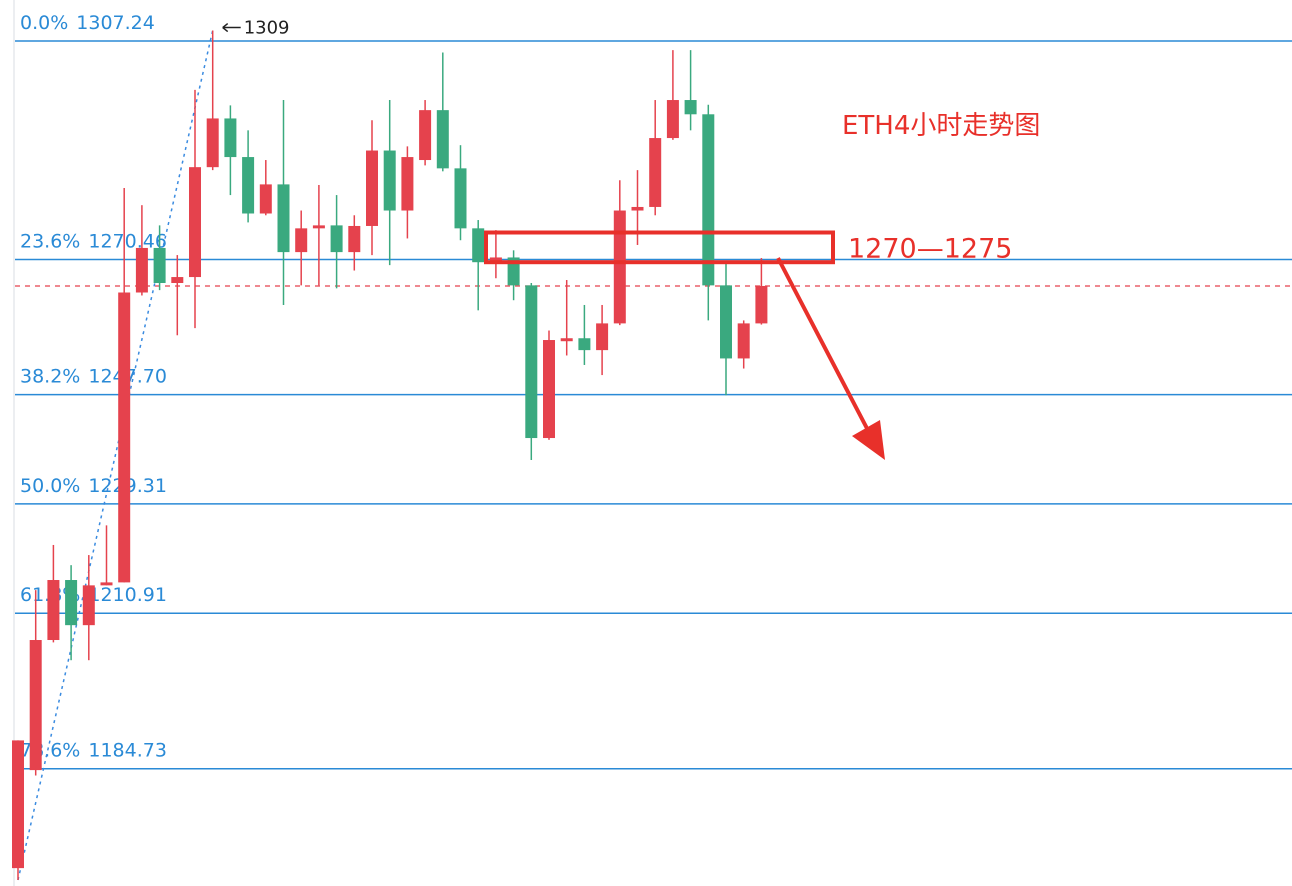 The image size is (1292, 886). I want to click on resistance-zone, so click(659, 247).